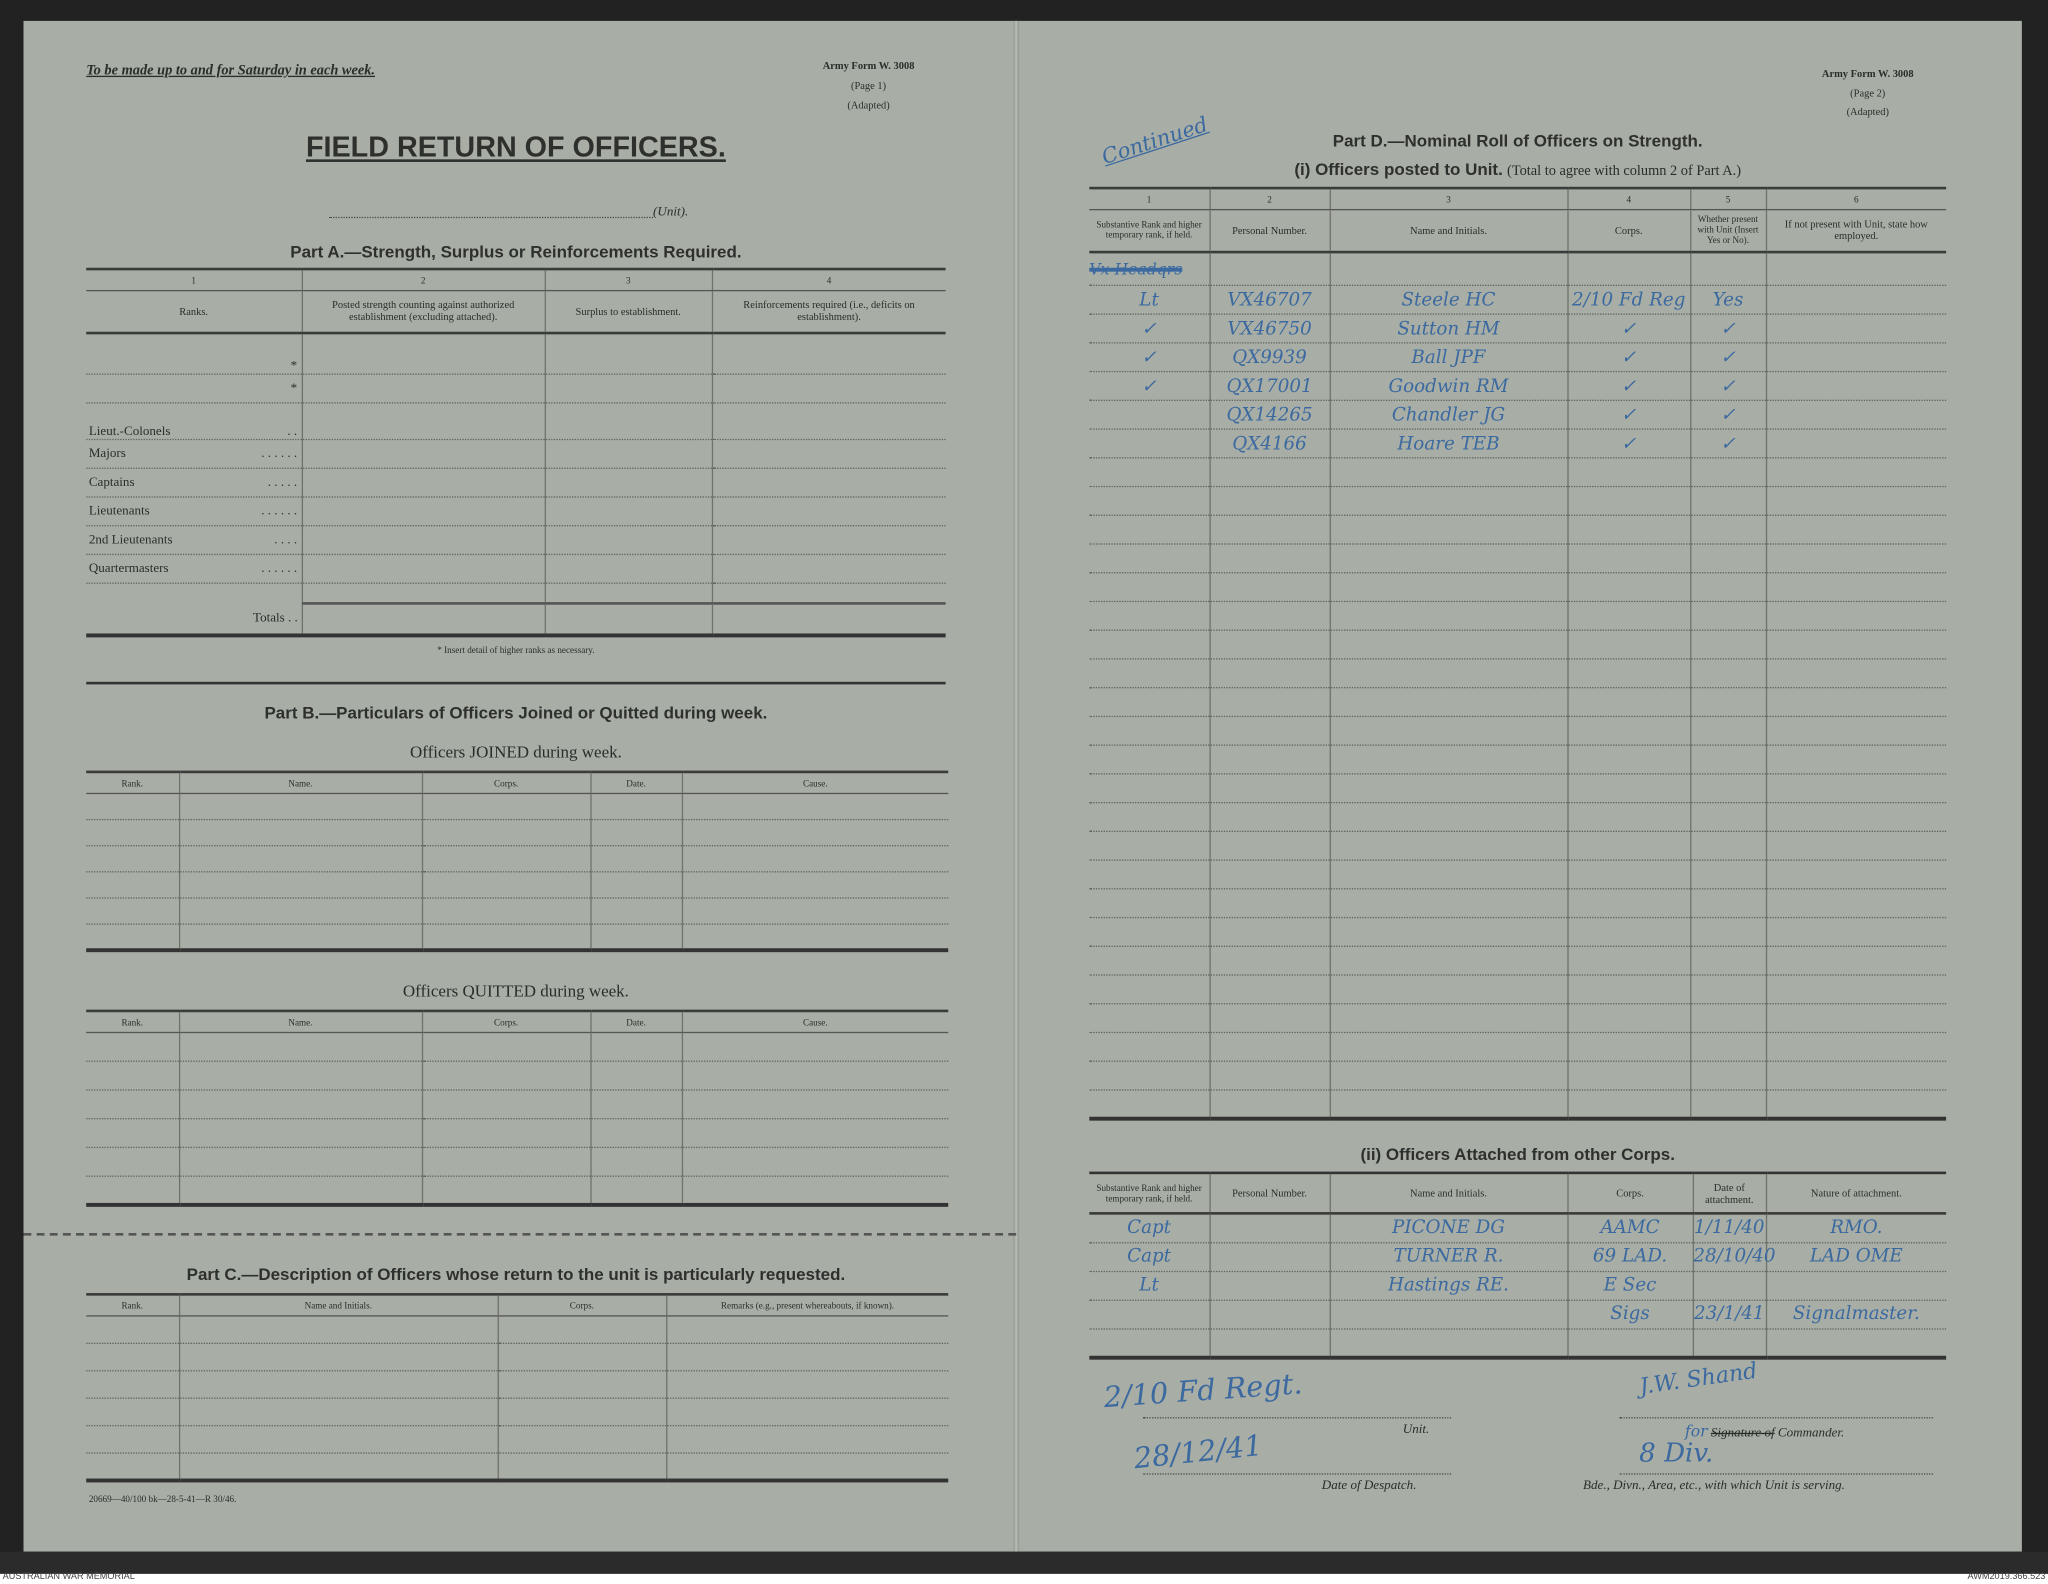 The width and height of the screenshot is (2048, 1584). What do you see at coordinates (1149, 1228) in the screenshot?
I see `table-cell: Capt` at bounding box center [1149, 1228].